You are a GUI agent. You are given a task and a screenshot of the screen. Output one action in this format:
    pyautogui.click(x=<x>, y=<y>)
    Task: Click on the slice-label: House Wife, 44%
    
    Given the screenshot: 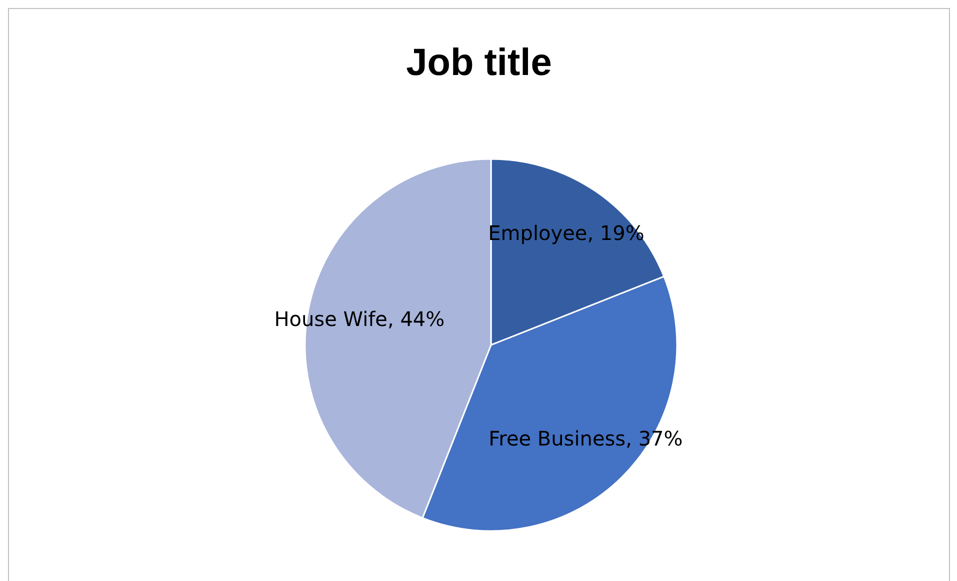 What is the action you would take?
    pyautogui.click(x=359, y=318)
    